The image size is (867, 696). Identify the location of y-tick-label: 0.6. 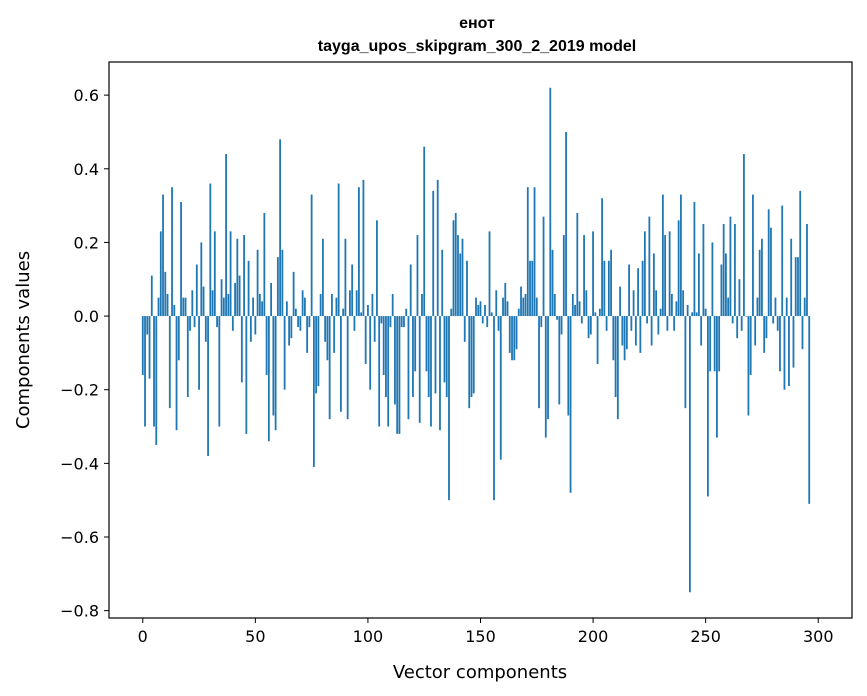
(86, 95).